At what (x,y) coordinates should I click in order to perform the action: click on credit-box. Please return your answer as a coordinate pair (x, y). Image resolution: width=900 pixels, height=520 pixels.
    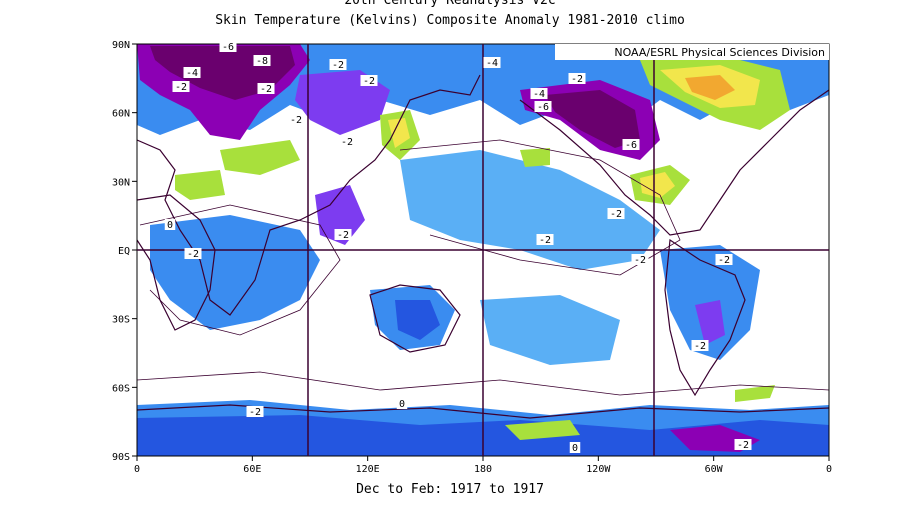
    Looking at the image, I should click on (692, 52).